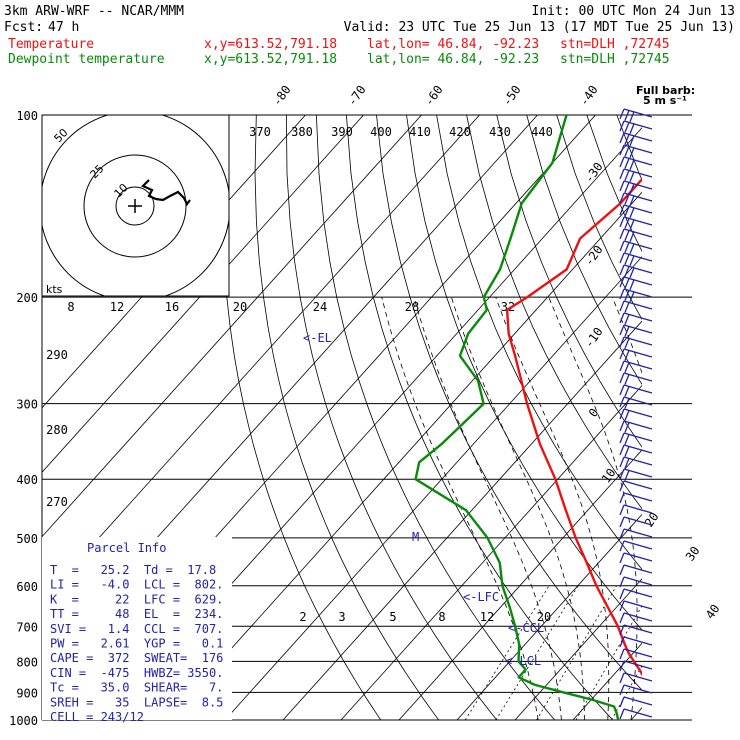  I want to click on mixing-ratio-top-label: 20, so click(240, 307).